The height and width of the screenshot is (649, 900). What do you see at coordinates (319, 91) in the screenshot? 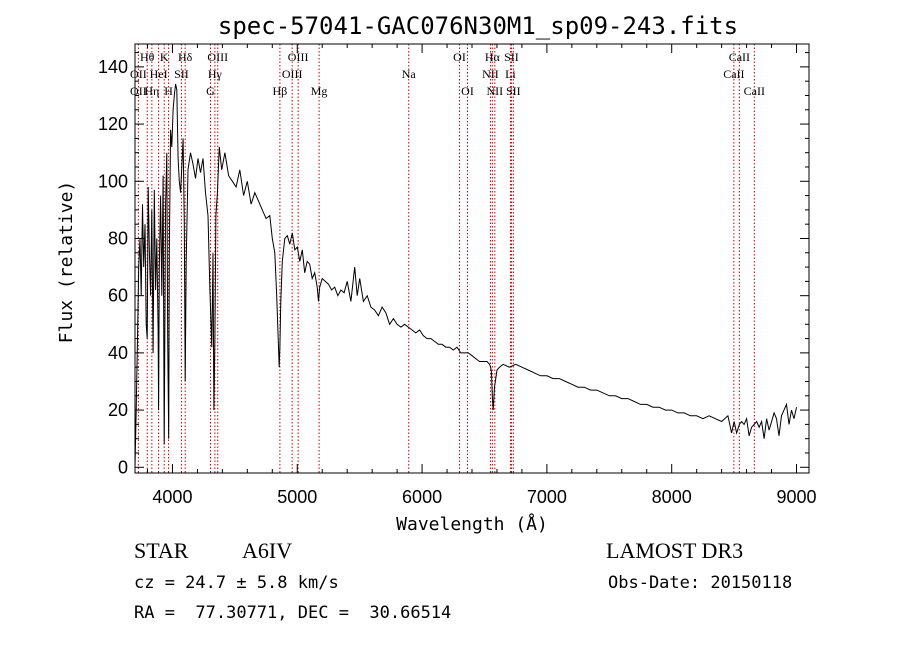
I see `line-label-23: Mg` at bounding box center [319, 91].